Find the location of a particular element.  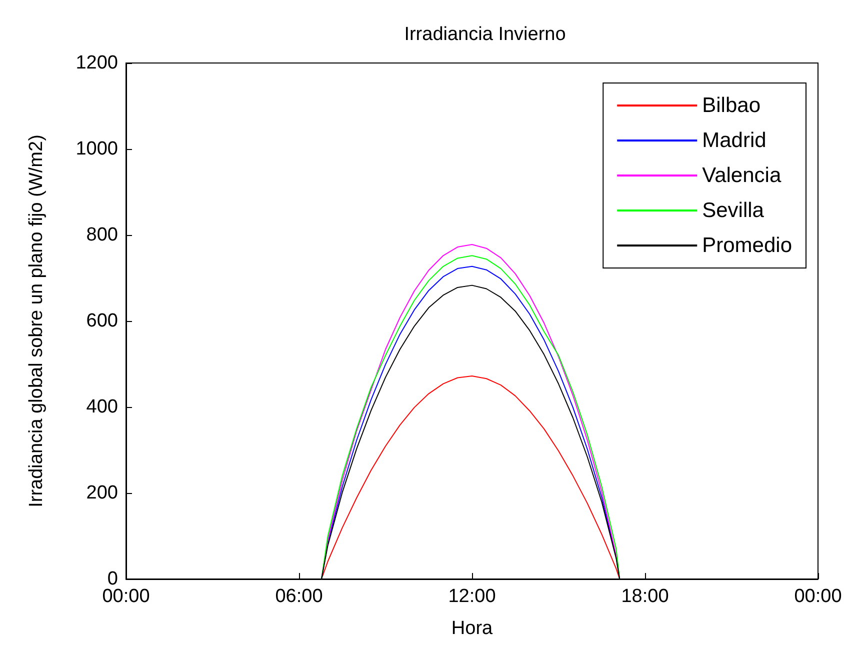

legend-label: Valencia is located at coordinates (742, 175).